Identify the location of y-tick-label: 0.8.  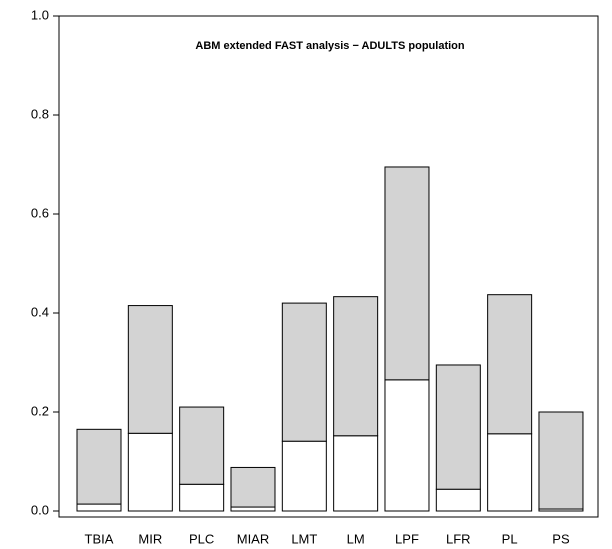
(40, 113).